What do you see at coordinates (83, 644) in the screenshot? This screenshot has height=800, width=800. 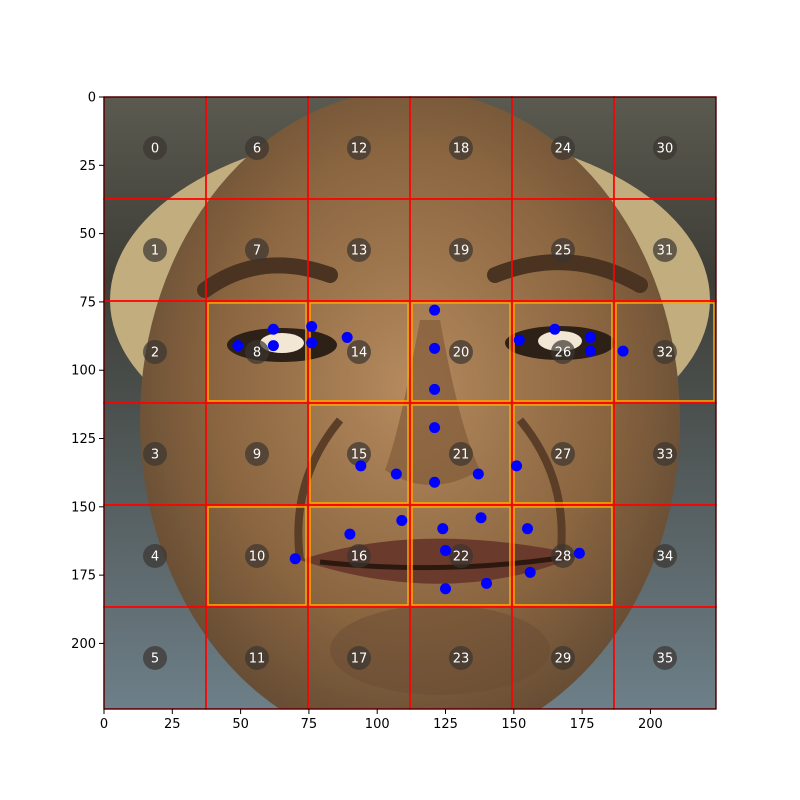 I see `y-tick-label: 200` at bounding box center [83, 644].